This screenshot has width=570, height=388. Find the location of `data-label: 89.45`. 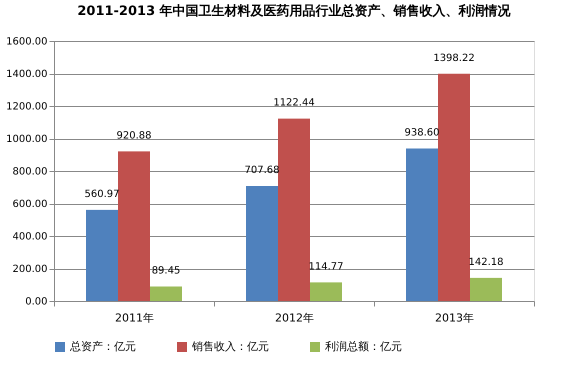

data-label: 89.45 is located at coordinates (166, 270).